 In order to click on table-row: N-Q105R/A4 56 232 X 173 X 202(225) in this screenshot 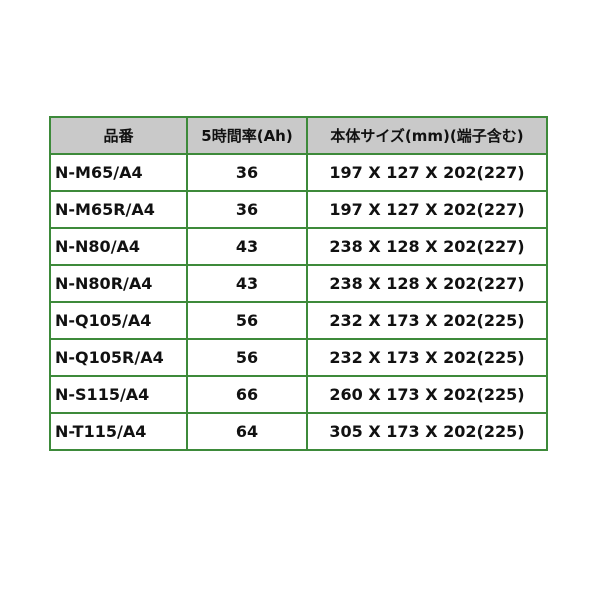, I will do `click(298, 357)`.